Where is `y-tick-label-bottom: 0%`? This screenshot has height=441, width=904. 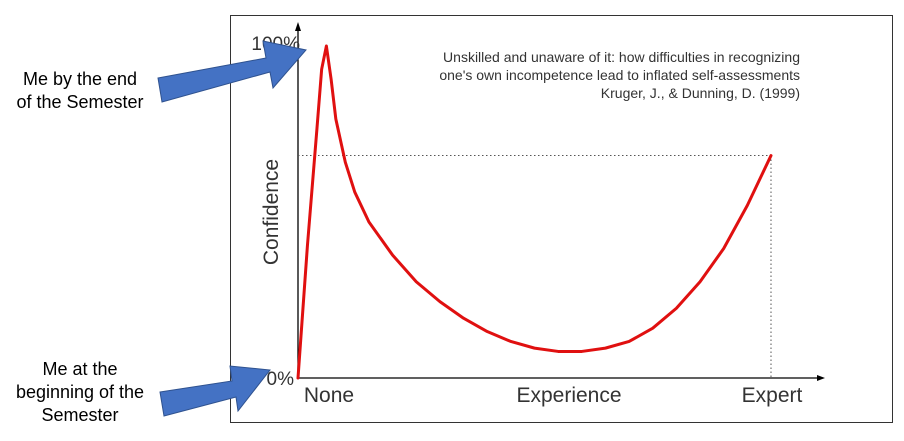
y-tick-label-bottom: 0% is located at coordinates (281, 379).